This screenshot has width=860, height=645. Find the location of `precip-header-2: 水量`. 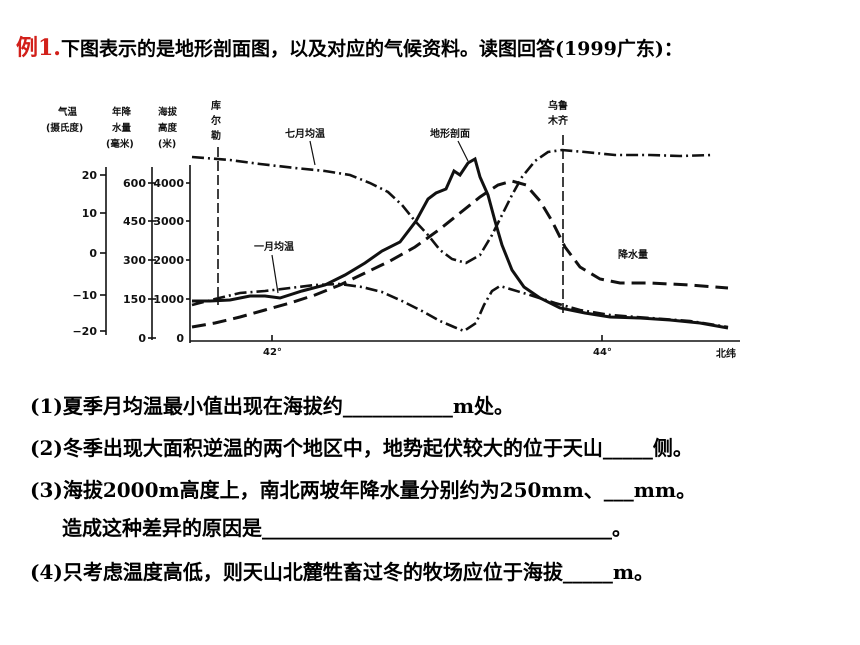

precip-header-2: 水量 is located at coordinates (122, 128).